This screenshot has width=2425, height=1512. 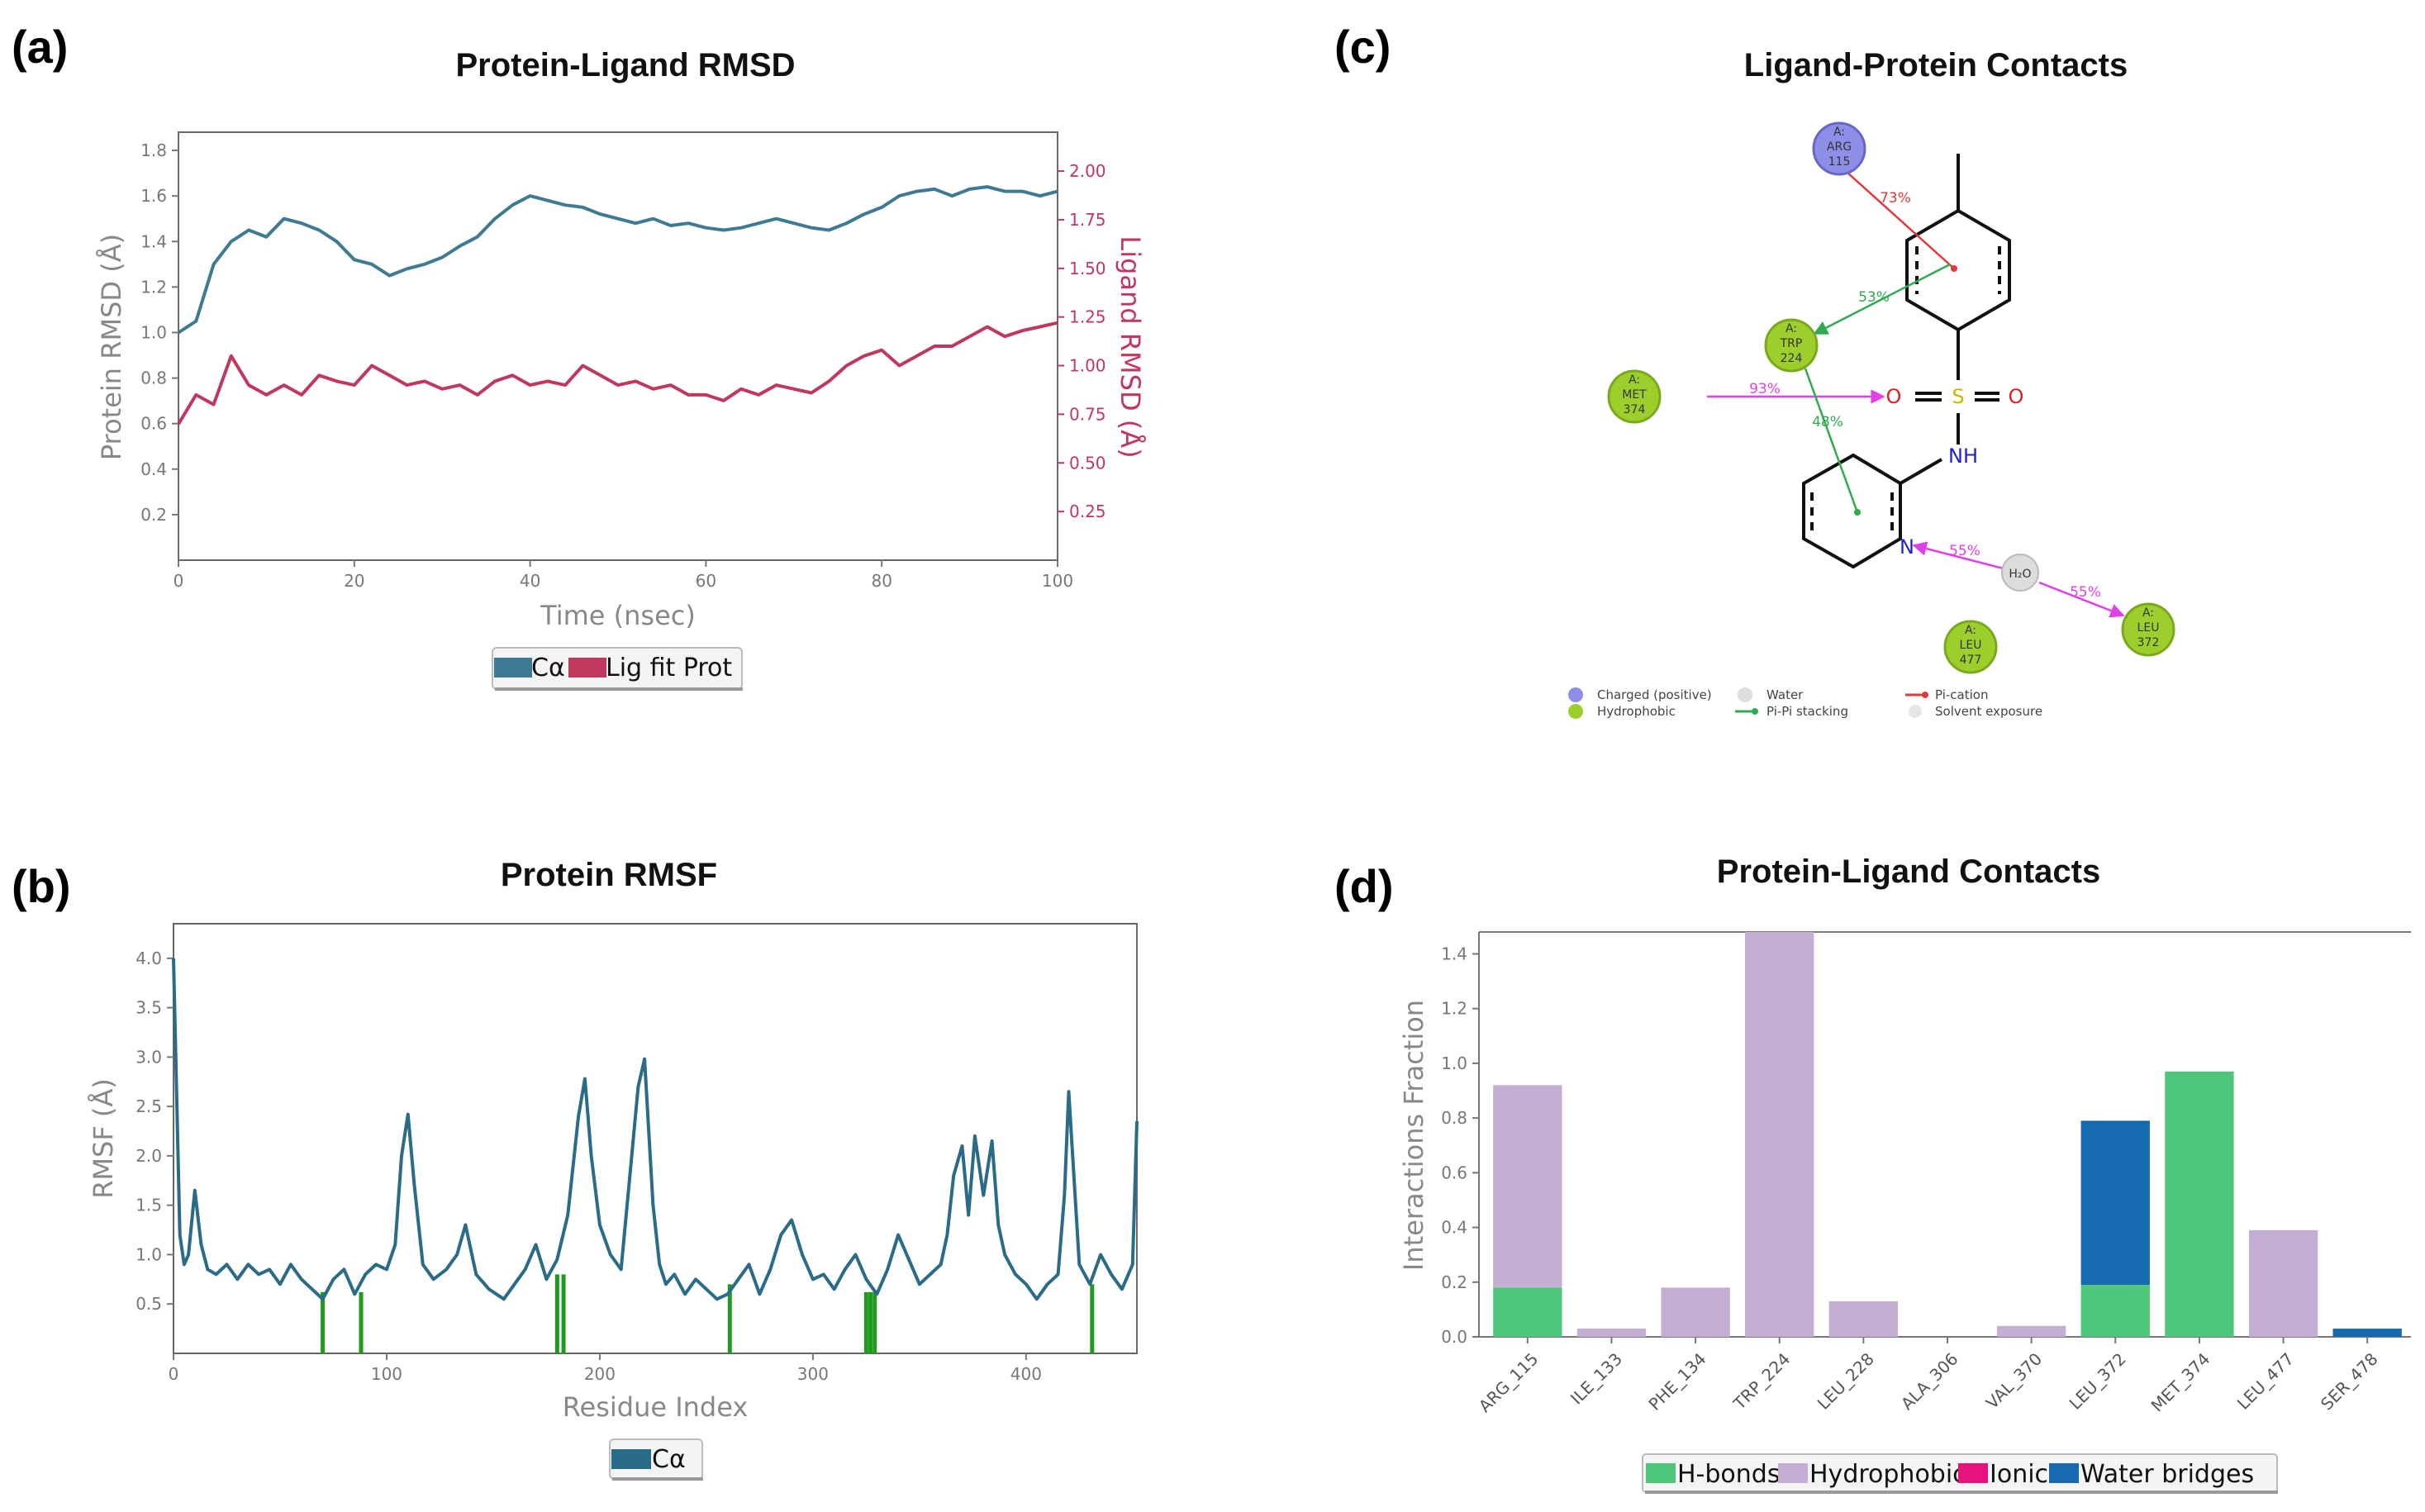 What do you see at coordinates (153, 287) in the screenshot?
I see `rmsd-y-tick-label: 1.2` at bounding box center [153, 287].